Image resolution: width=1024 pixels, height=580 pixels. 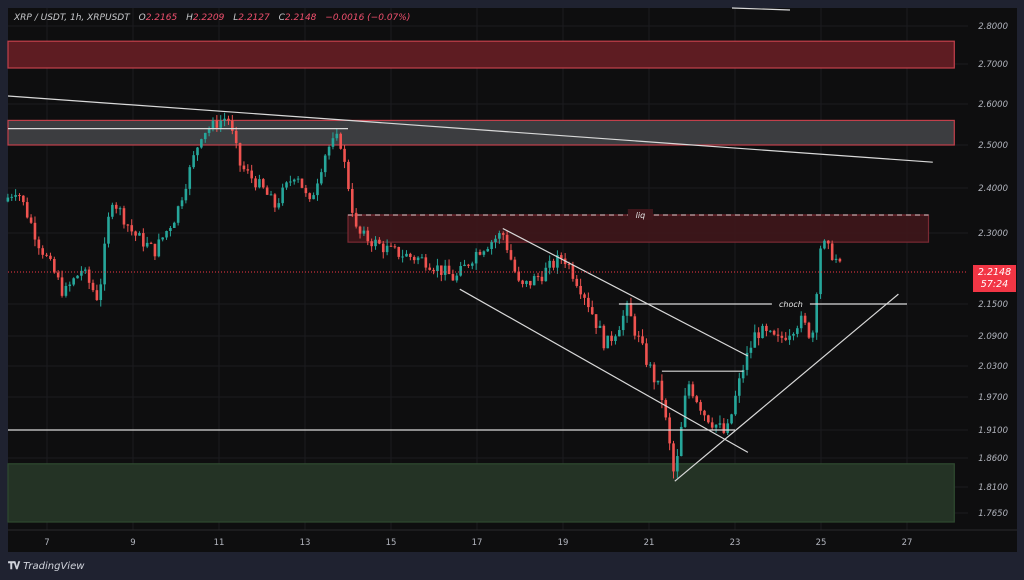 What do you see at coordinates (993, 189) in the screenshot?
I see `price-axis-label: 2.4000` at bounding box center [993, 189].